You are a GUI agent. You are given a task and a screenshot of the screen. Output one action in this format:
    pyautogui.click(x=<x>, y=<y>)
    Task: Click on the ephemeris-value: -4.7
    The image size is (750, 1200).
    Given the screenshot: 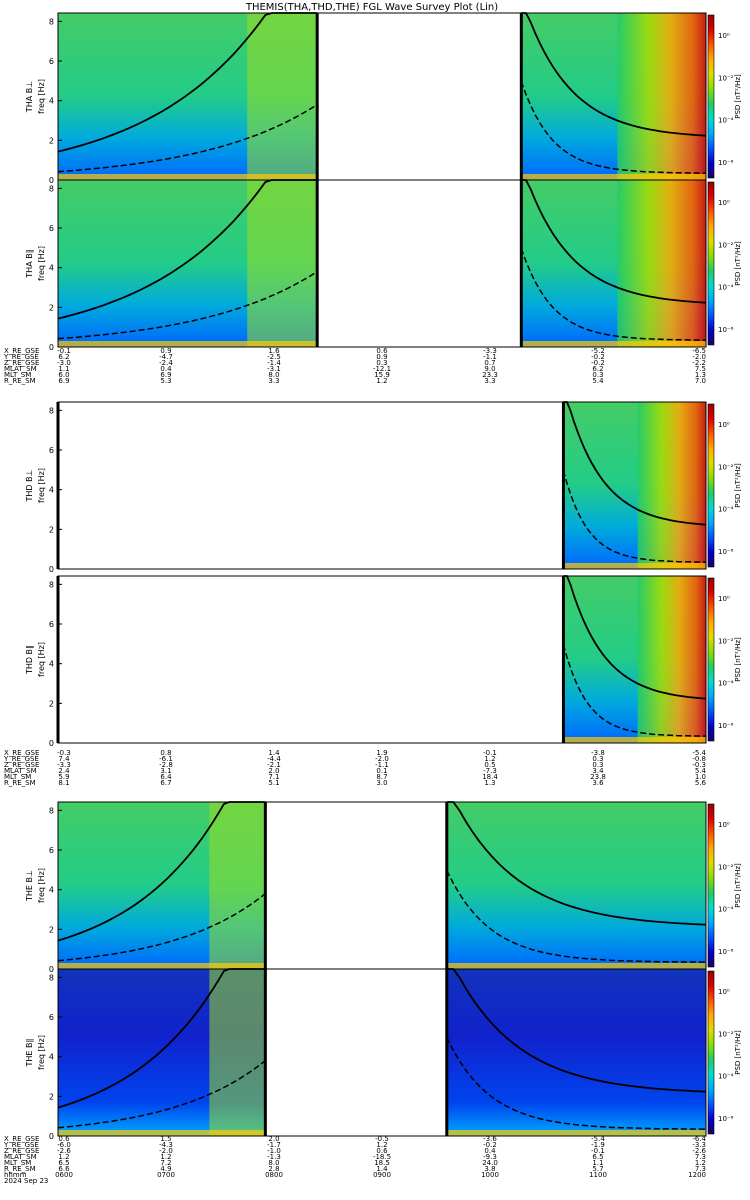 What is the action you would take?
    pyautogui.click(x=166, y=357)
    